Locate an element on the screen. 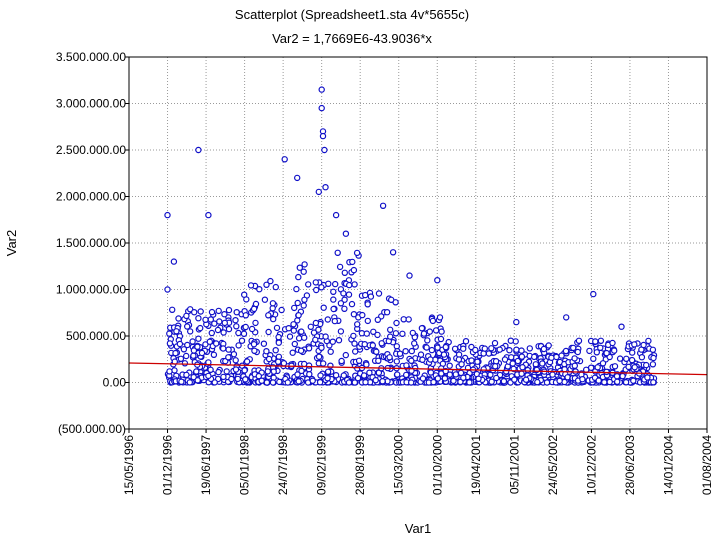  x-tick-label: 19/04/2001 is located at coordinates (476, 465).